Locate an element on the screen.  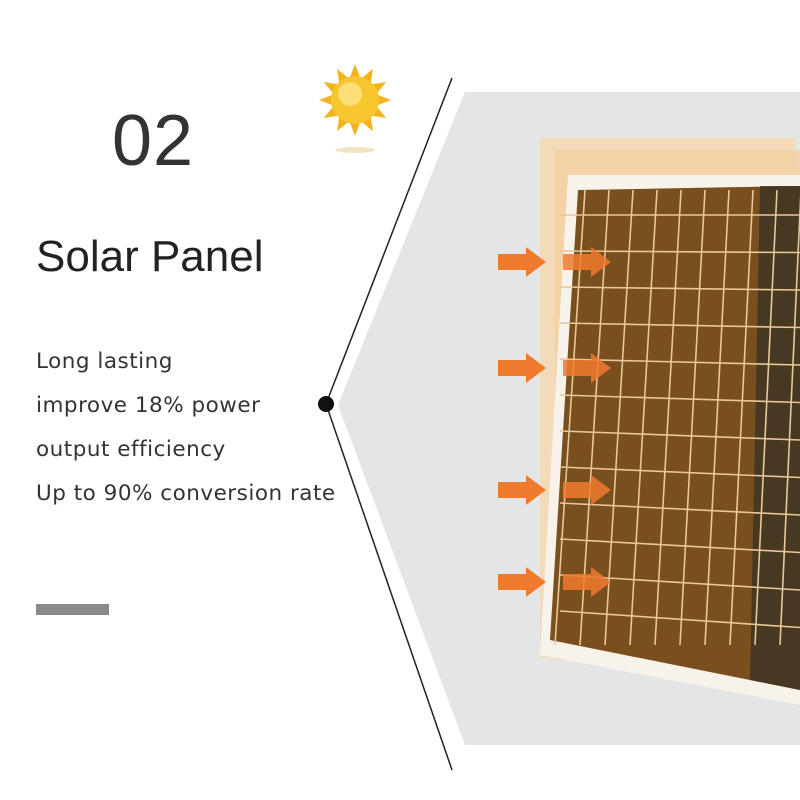
feature-item: output efficiency is located at coordinates (131, 449).